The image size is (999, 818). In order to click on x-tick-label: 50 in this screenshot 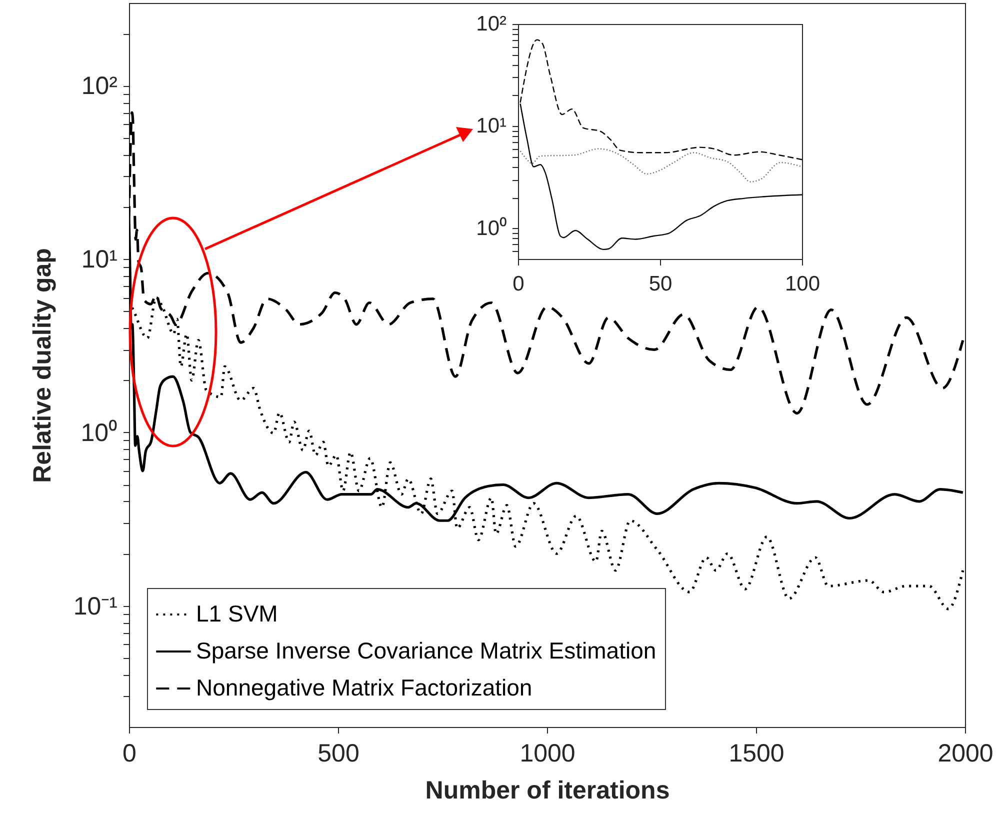, I will do `click(660, 284)`.